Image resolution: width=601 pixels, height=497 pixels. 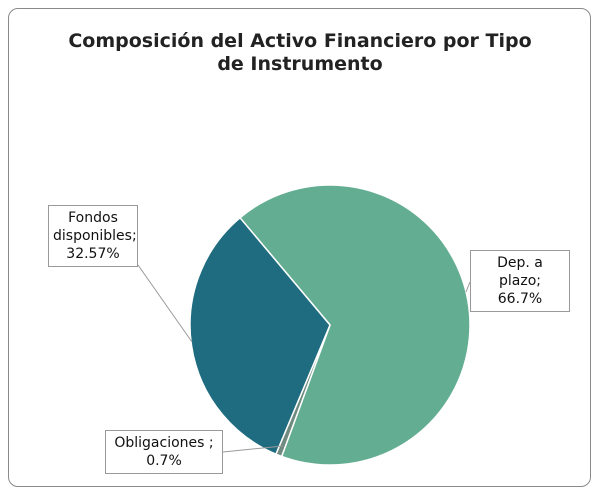 What do you see at coordinates (164, 452) in the screenshot?
I see `data-label: Obligaciones ; 0.7%` at bounding box center [164, 452].